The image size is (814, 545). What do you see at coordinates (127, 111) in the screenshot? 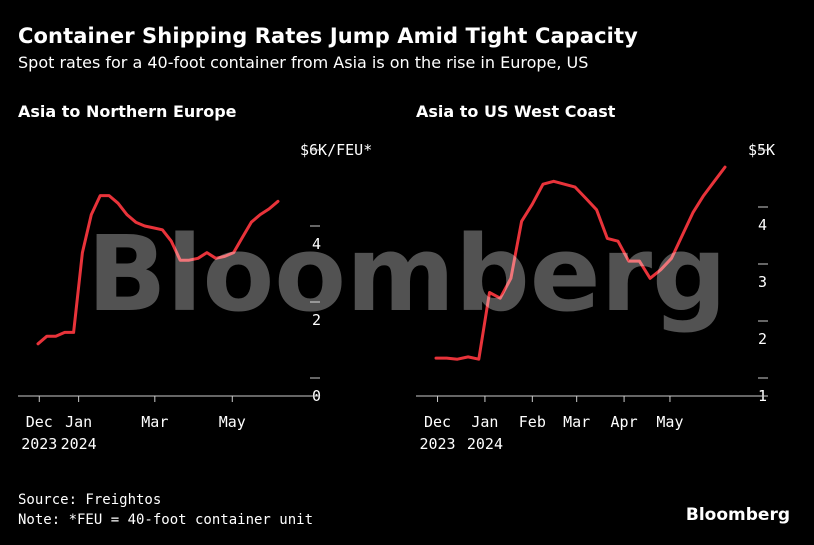
I see `panel-title: Asia to Northern Europe` at bounding box center [127, 111].